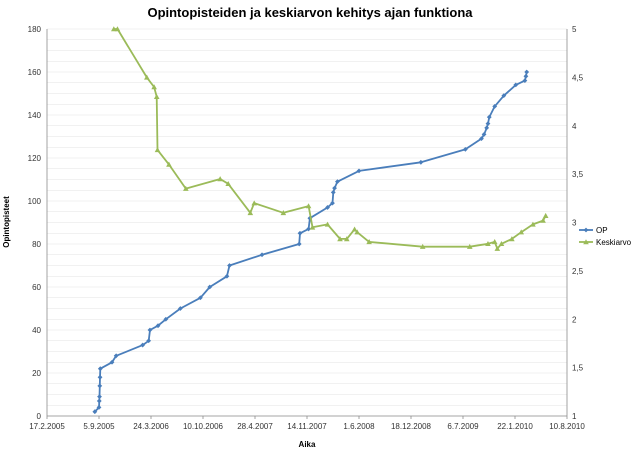 The height and width of the screenshot is (454, 640). I want to click on y2-tick-label: 3,5, so click(578, 174).